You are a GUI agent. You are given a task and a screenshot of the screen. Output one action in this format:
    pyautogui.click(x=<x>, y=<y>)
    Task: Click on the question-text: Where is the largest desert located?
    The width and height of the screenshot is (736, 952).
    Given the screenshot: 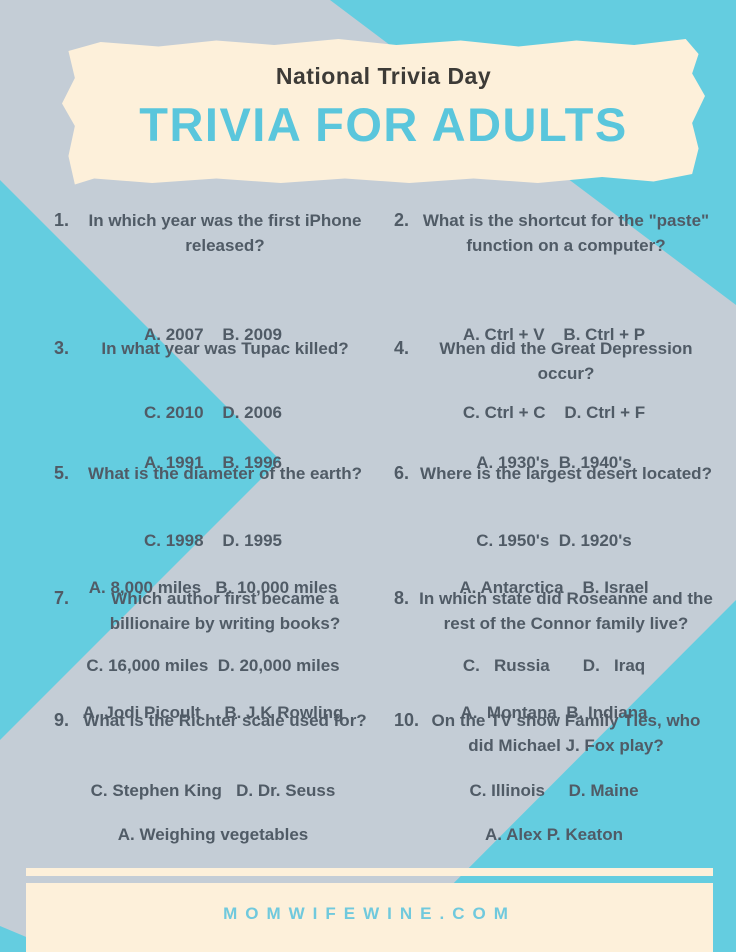 What is the action you would take?
    pyautogui.click(x=566, y=473)
    